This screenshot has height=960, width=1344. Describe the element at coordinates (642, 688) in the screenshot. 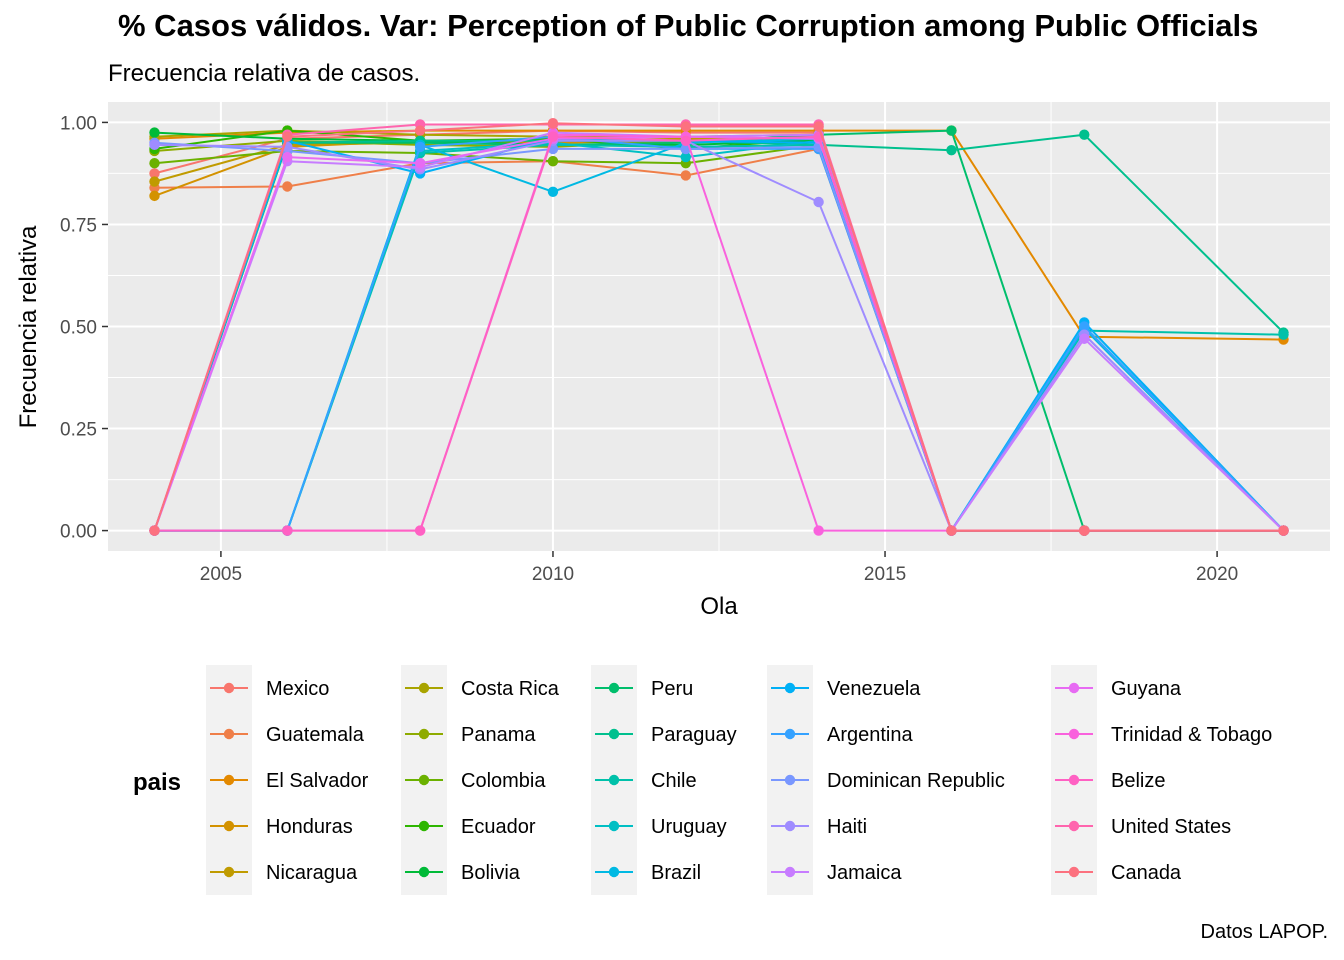

I see `legend-item-peru: Peru` at that location.